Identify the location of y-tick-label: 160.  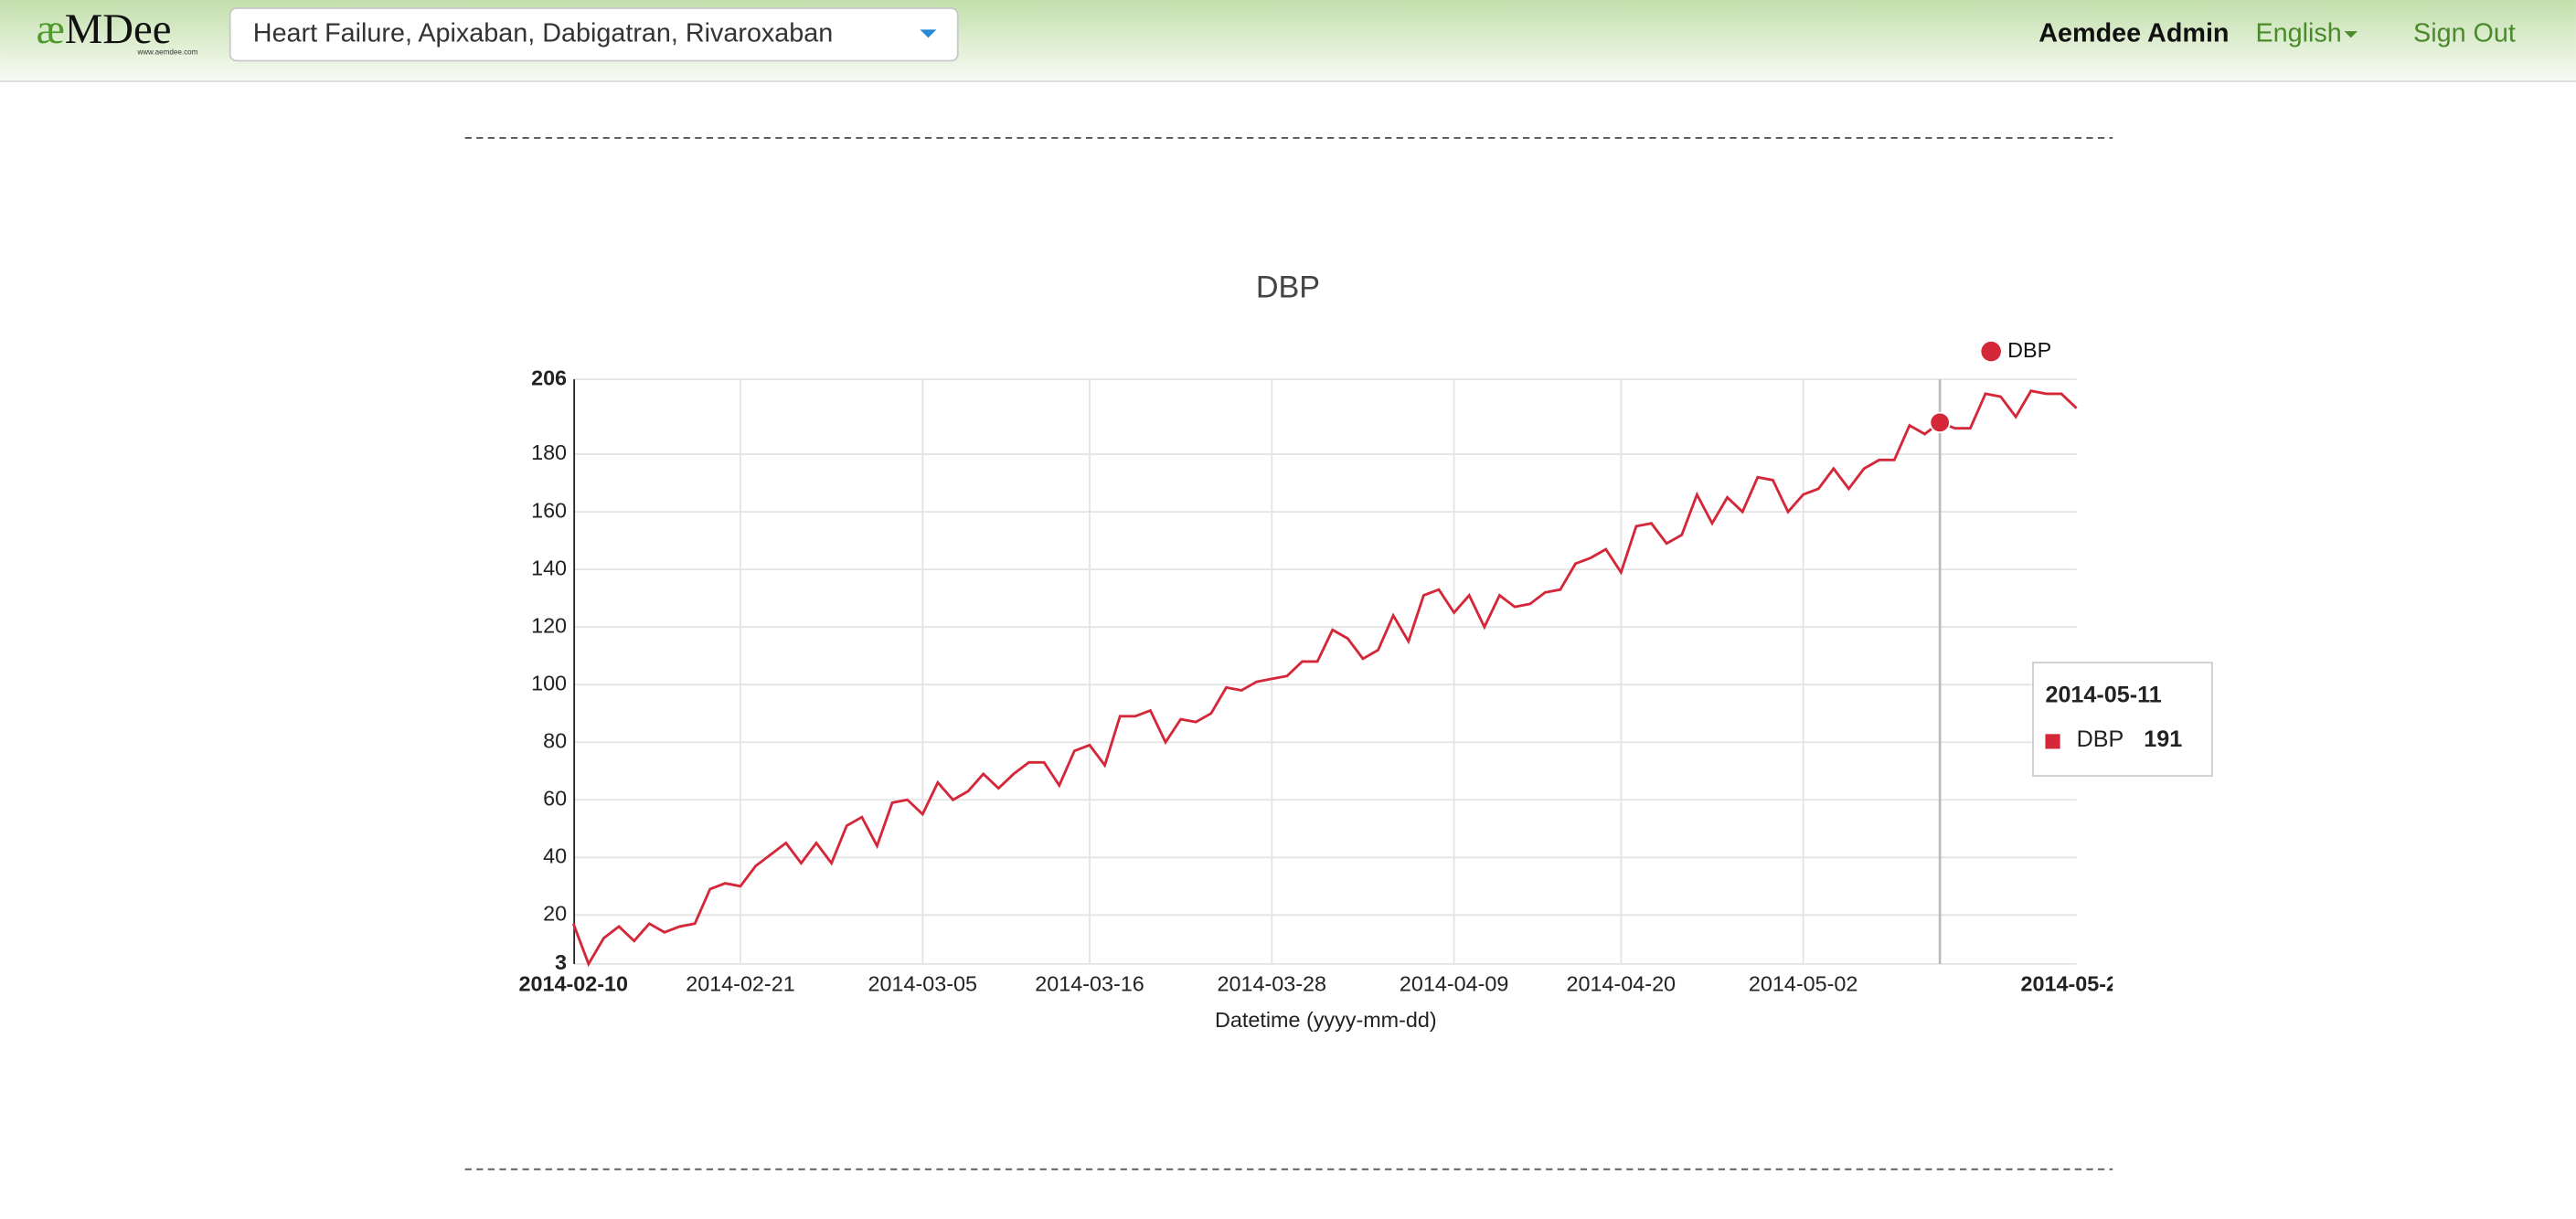
(549, 510).